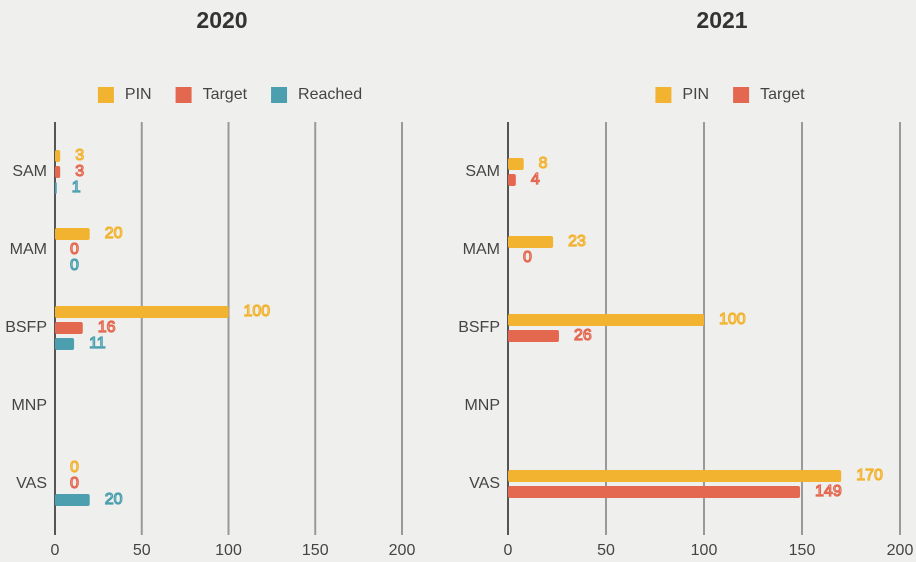 The image size is (916, 562). What do you see at coordinates (577, 241) in the screenshot?
I see `data-label: 23` at bounding box center [577, 241].